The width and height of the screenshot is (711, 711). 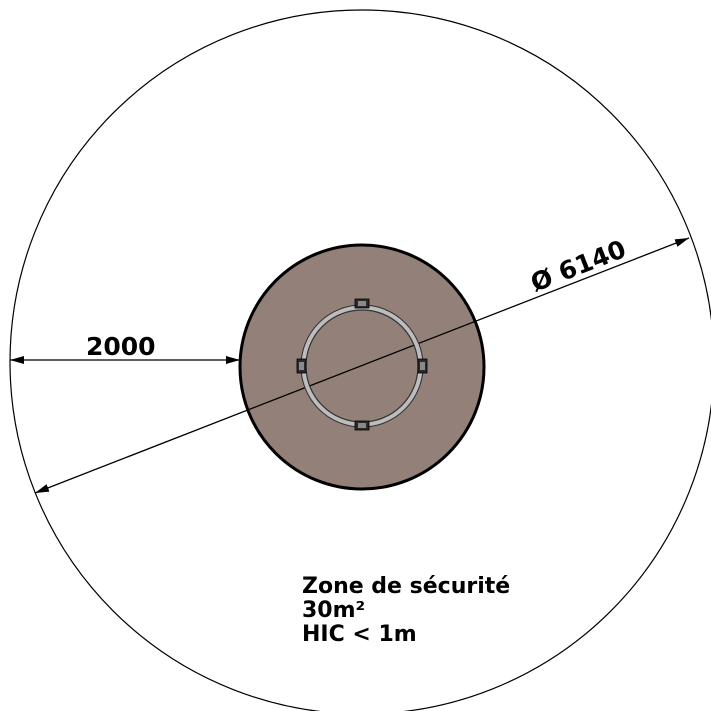 What do you see at coordinates (406, 586) in the screenshot?
I see `safety-zone-title: Zone de sécurité` at bounding box center [406, 586].